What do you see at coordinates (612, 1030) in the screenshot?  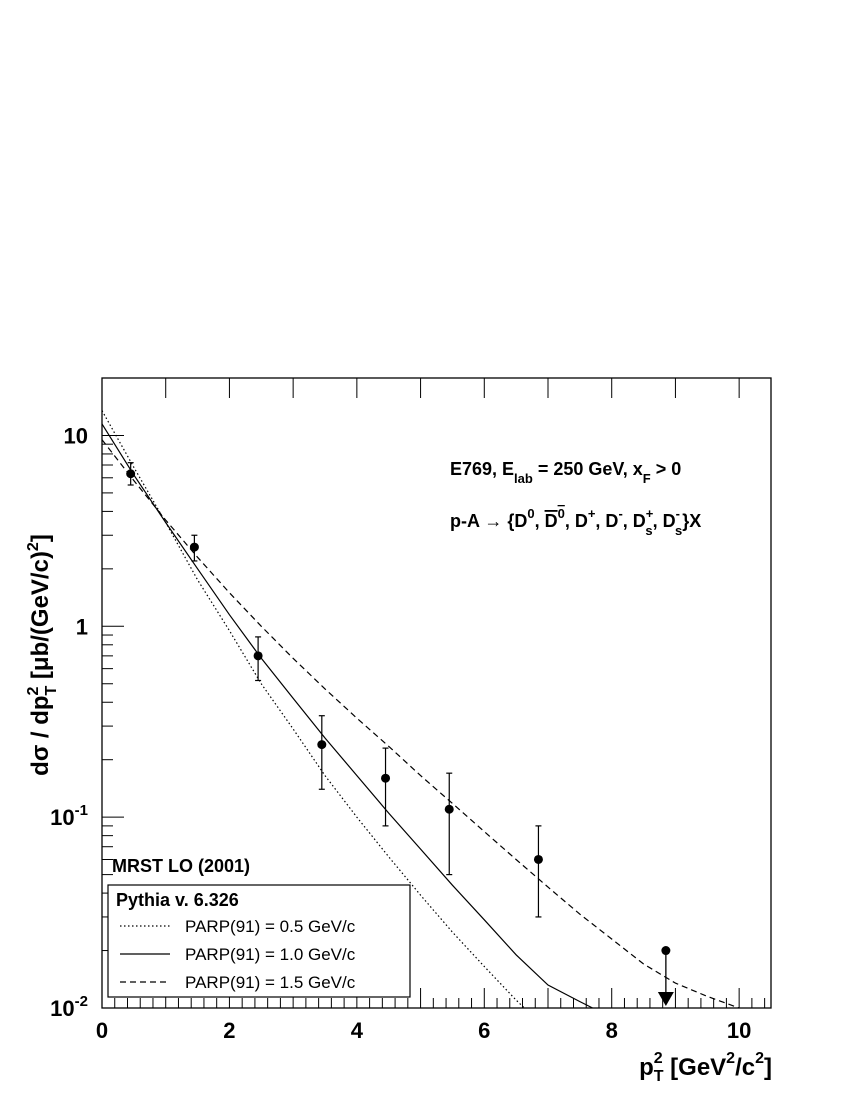 I see `x-tick-label: 8` at bounding box center [612, 1030].